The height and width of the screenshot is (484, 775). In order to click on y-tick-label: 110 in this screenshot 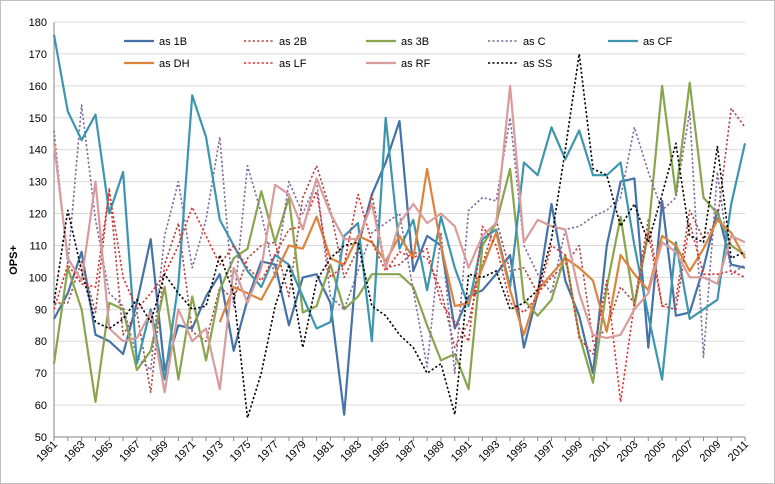, I will do `click(38, 246)`.